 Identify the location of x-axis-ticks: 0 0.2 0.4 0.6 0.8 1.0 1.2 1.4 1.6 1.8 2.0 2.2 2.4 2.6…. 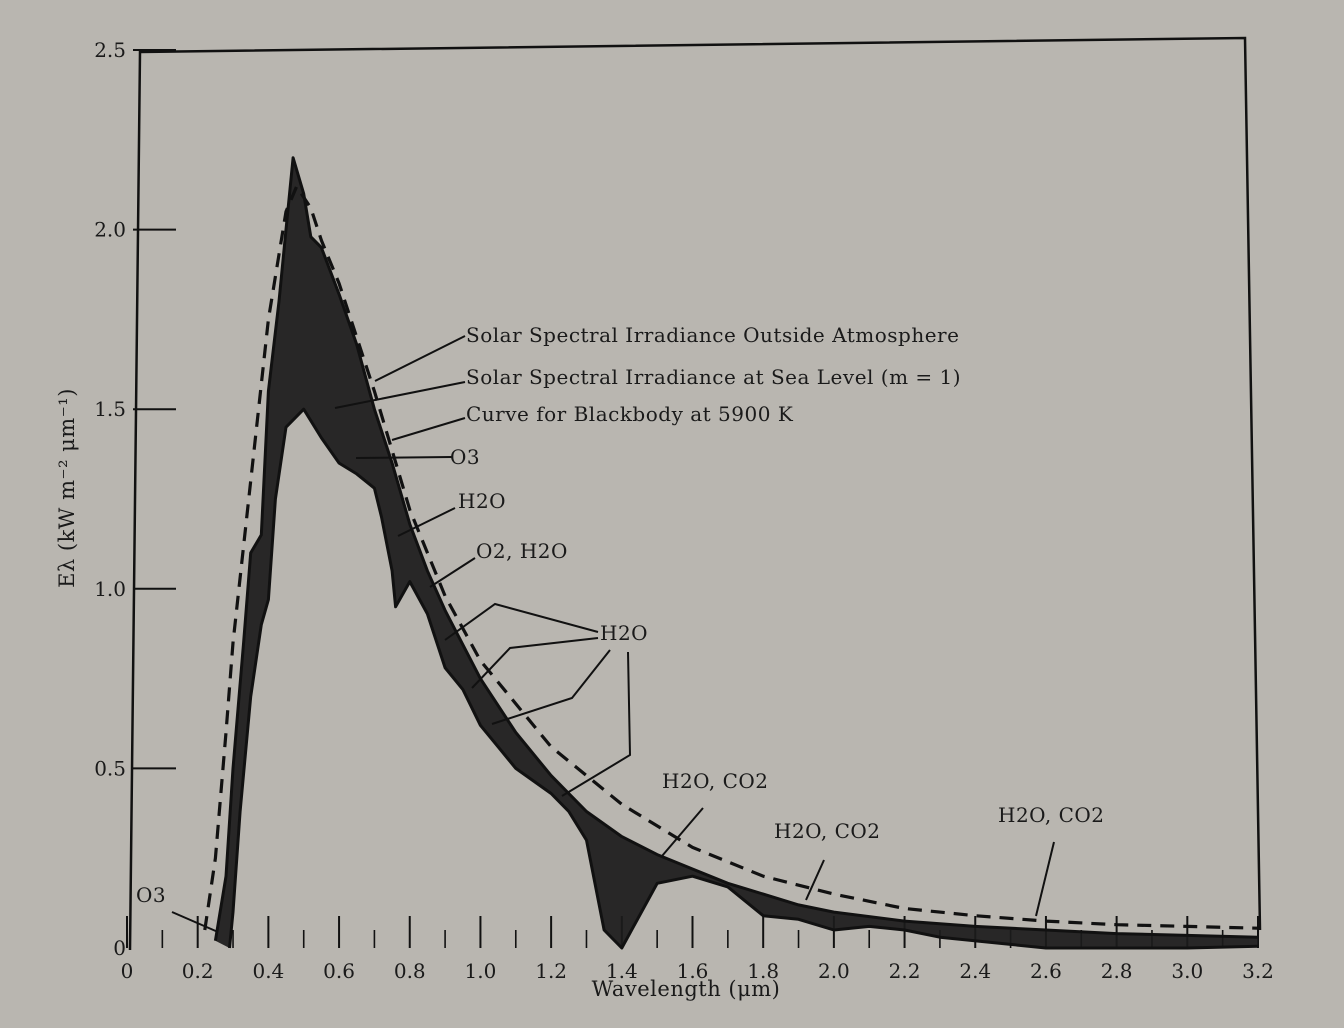
(697, 949).